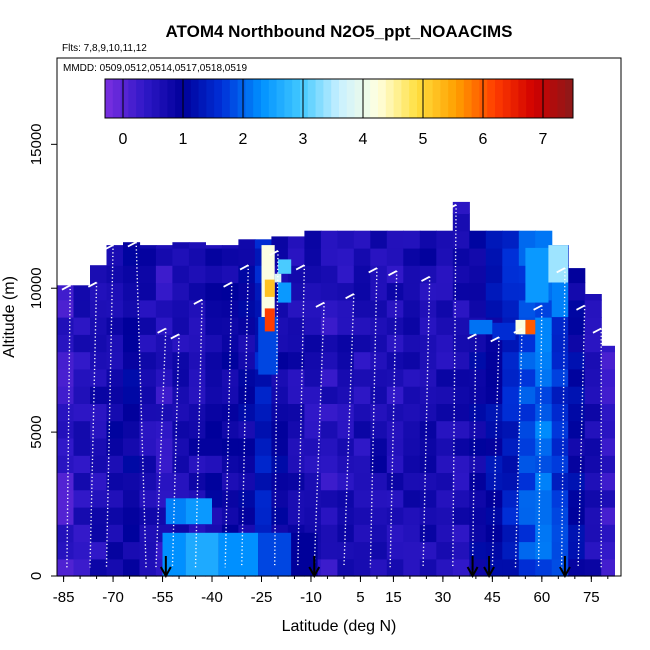 Image resolution: width=650 pixels, height=650 pixels. Describe the element at coordinates (339, 31) in the screenshot. I see `chart-title: ATOM4 Northbound N2O5_ppt_NOAACIMS` at that location.